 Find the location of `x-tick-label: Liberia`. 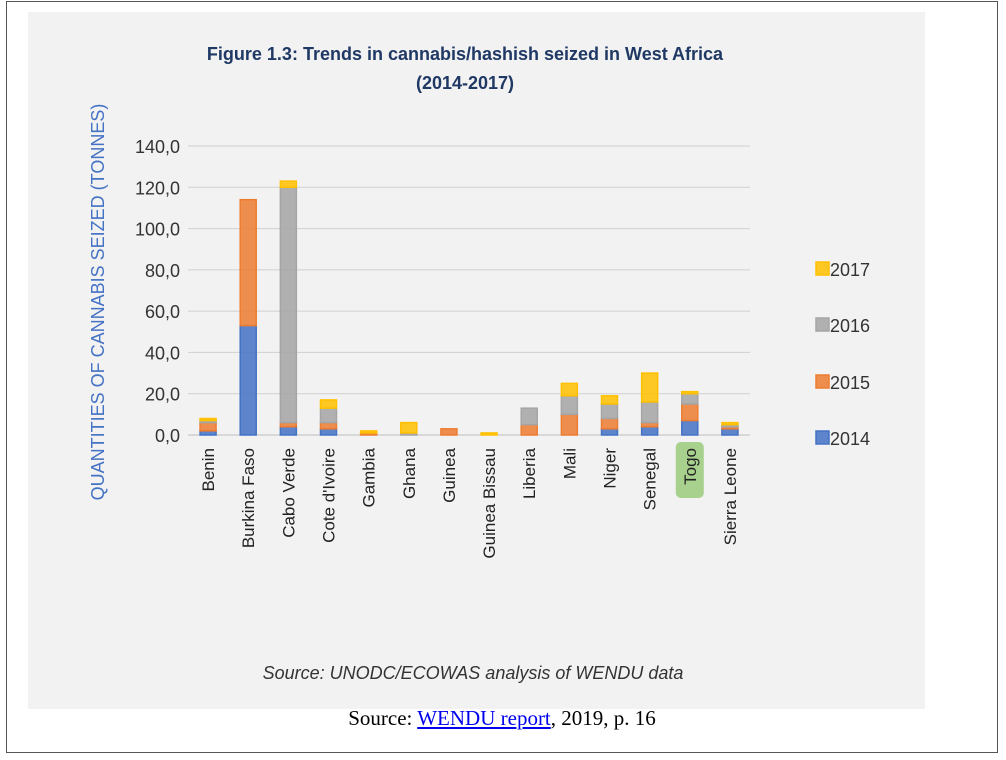

x-tick-label: Liberia is located at coordinates (529, 473).